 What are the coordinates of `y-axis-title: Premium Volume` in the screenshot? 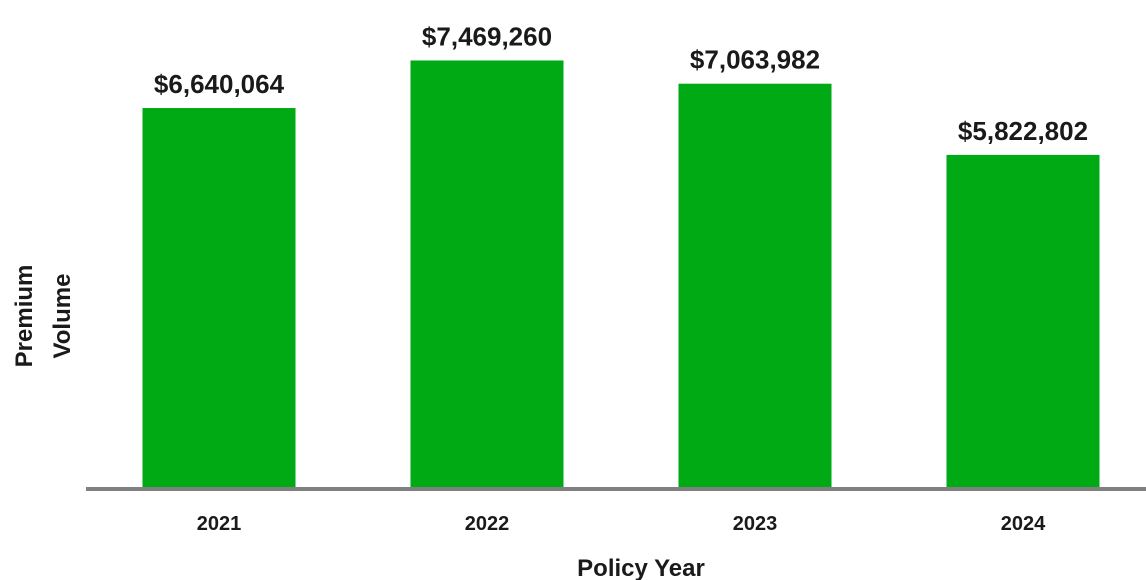 It's located at (43, 316).